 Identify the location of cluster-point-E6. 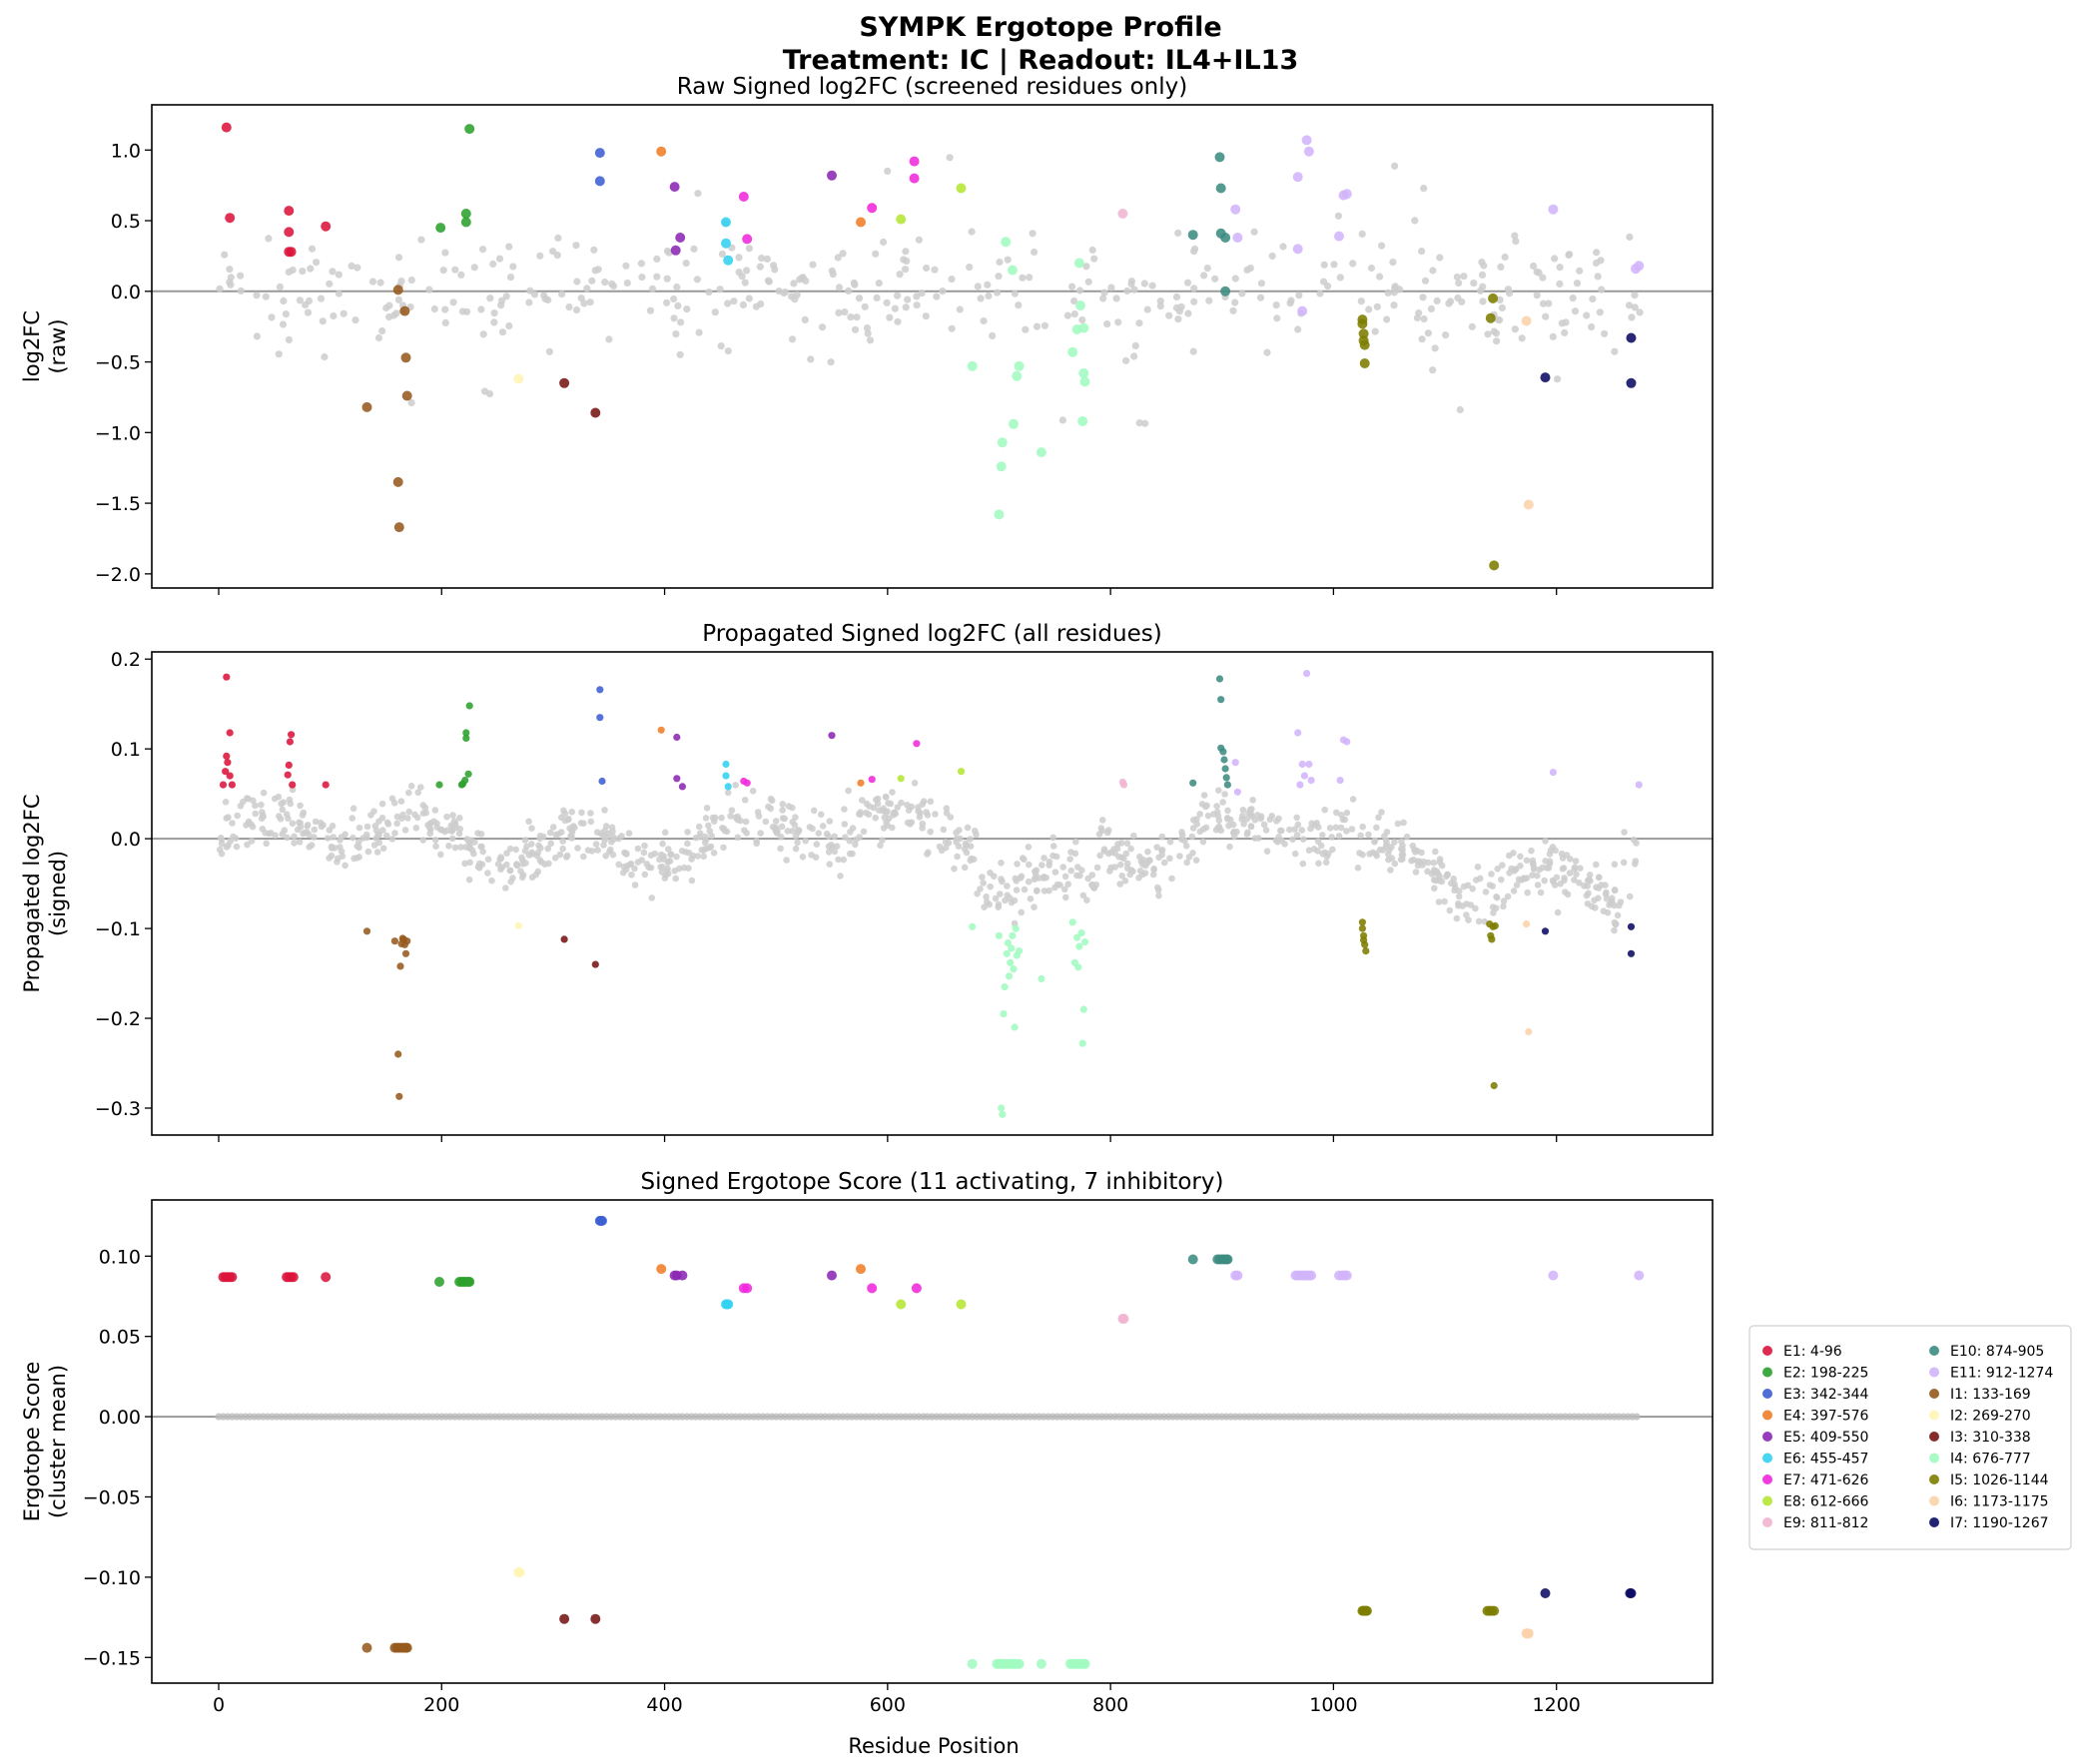
(726, 222).